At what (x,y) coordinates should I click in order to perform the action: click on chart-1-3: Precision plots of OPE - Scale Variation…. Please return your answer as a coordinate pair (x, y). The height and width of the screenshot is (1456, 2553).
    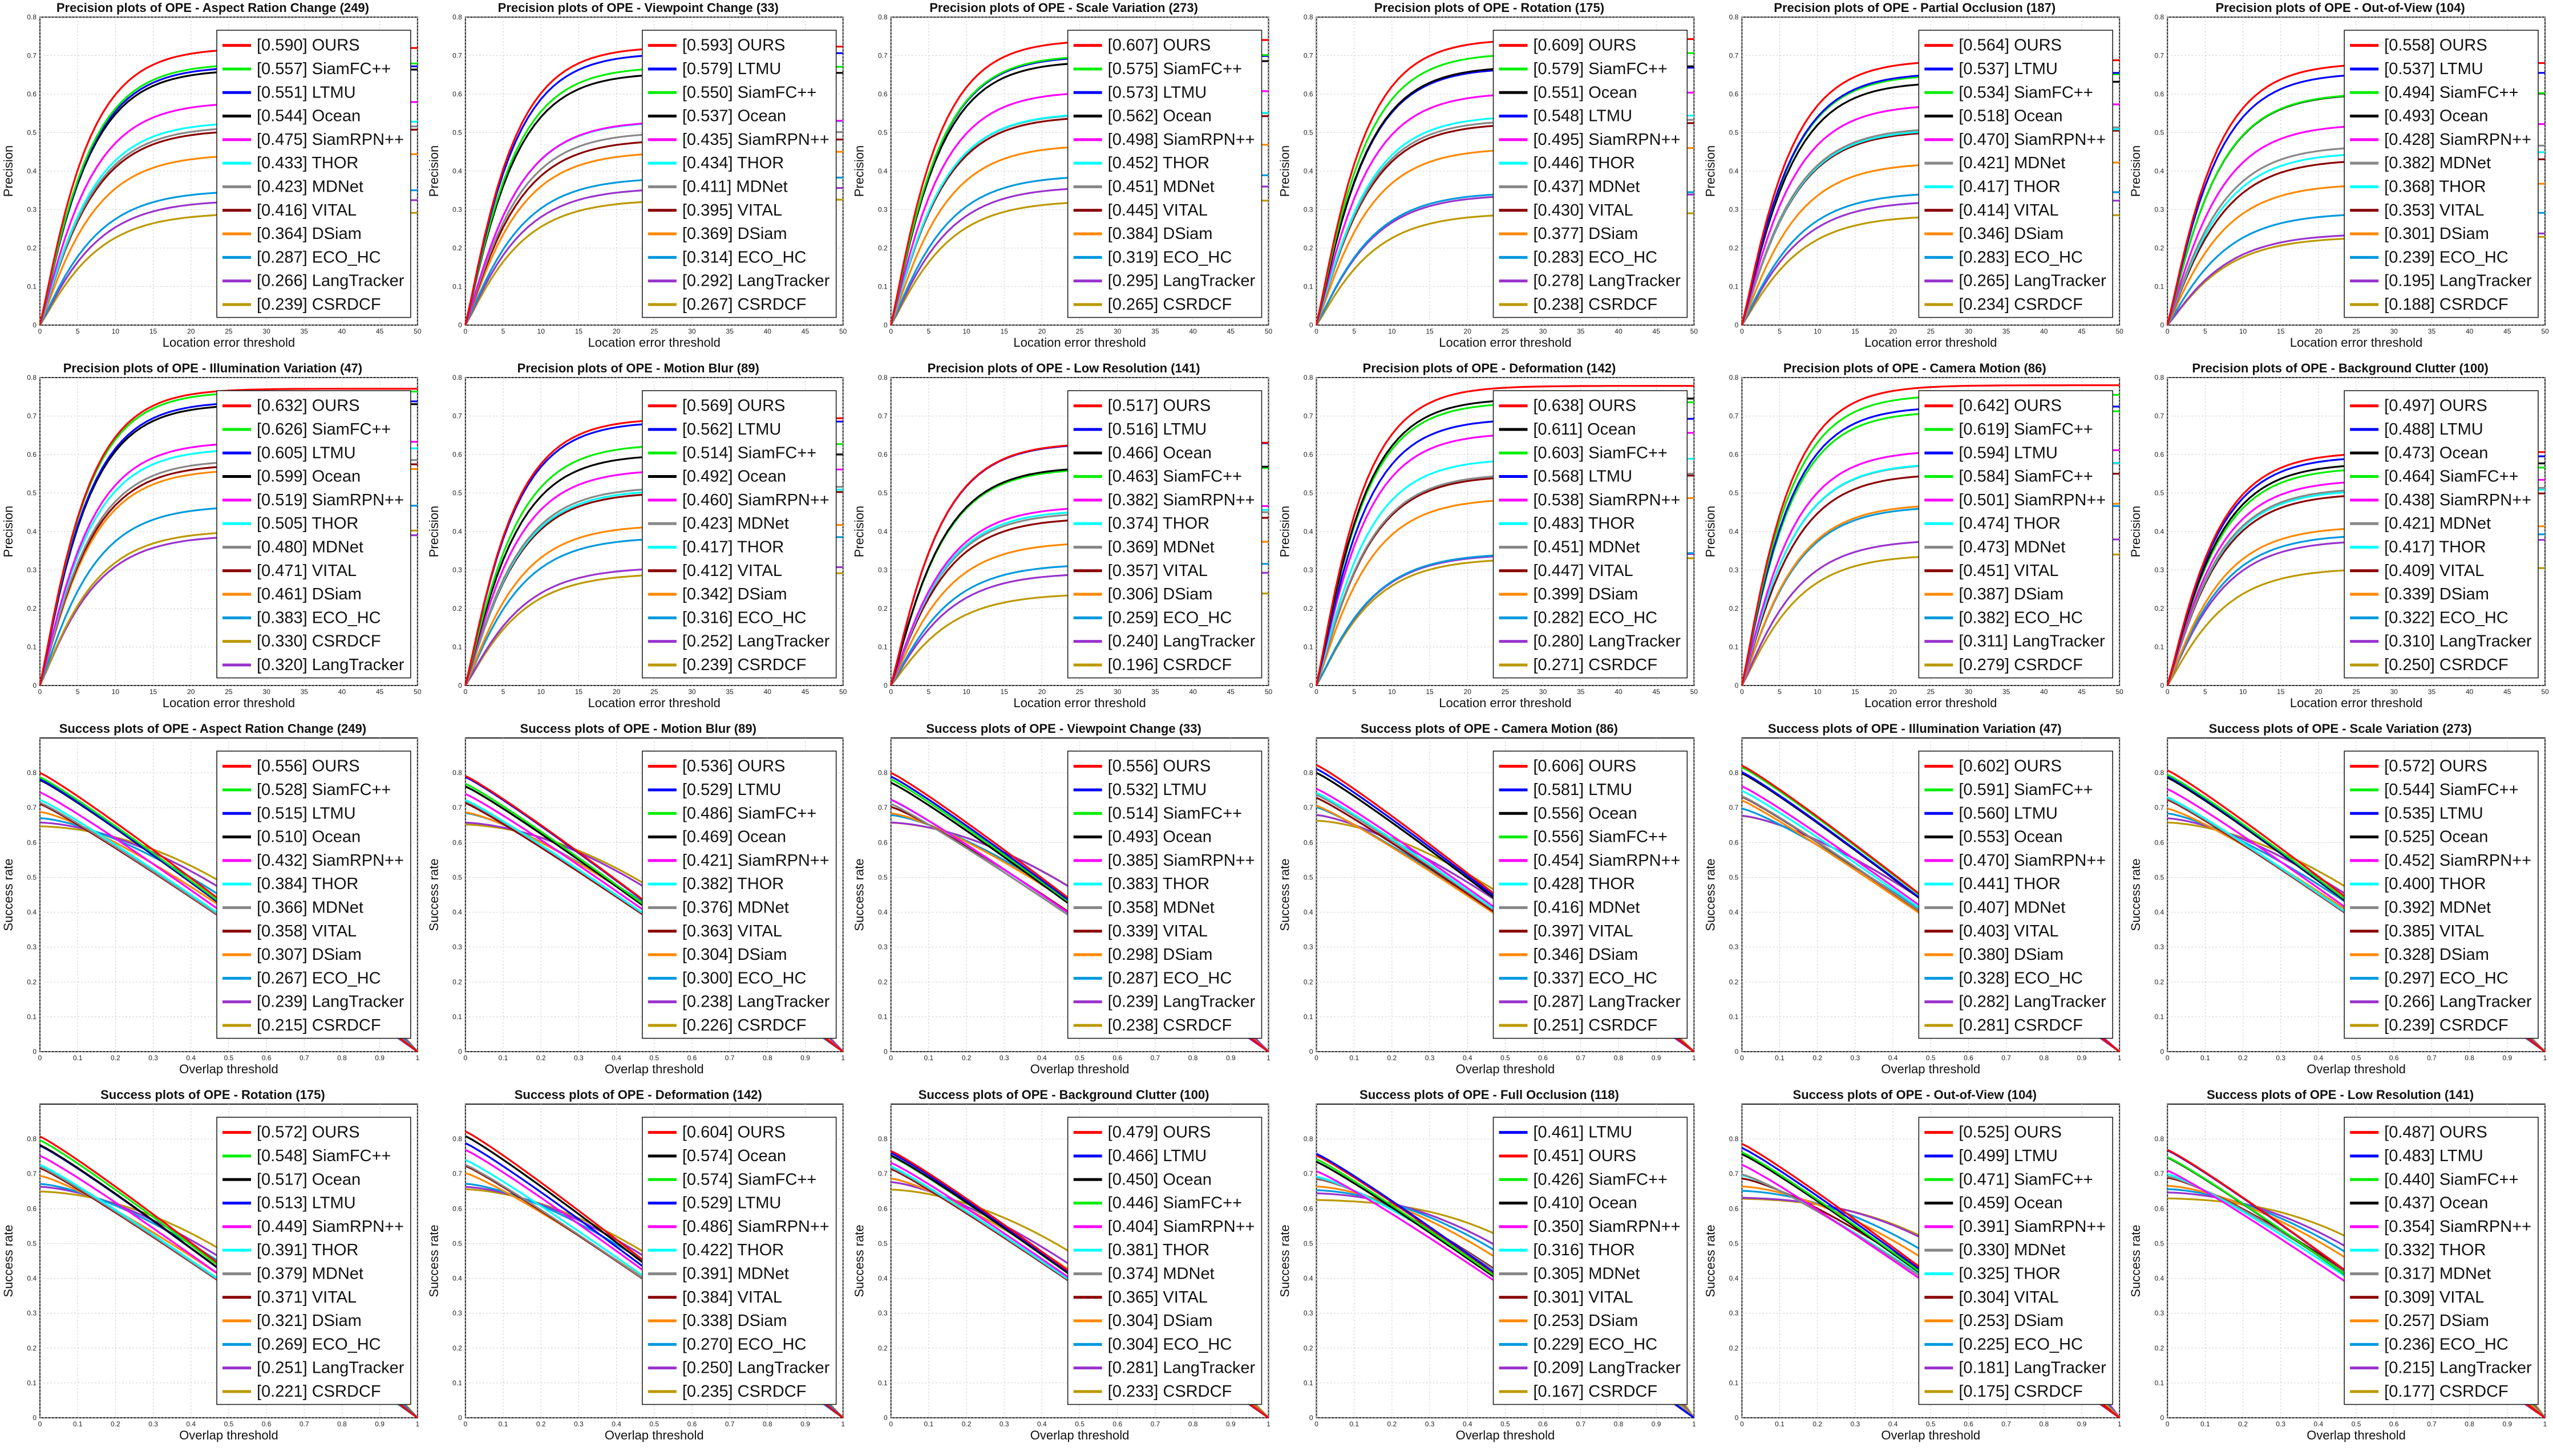
    Looking at the image, I should click on (1062, 175).